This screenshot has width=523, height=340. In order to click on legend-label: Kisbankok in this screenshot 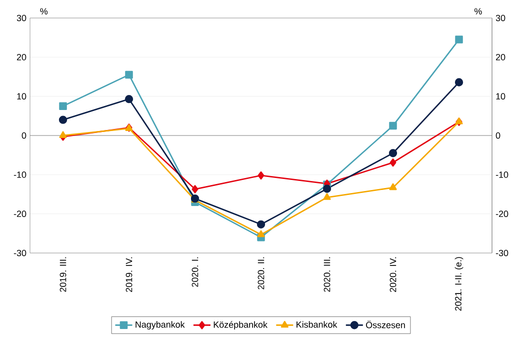, I will do `click(317, 324)`.